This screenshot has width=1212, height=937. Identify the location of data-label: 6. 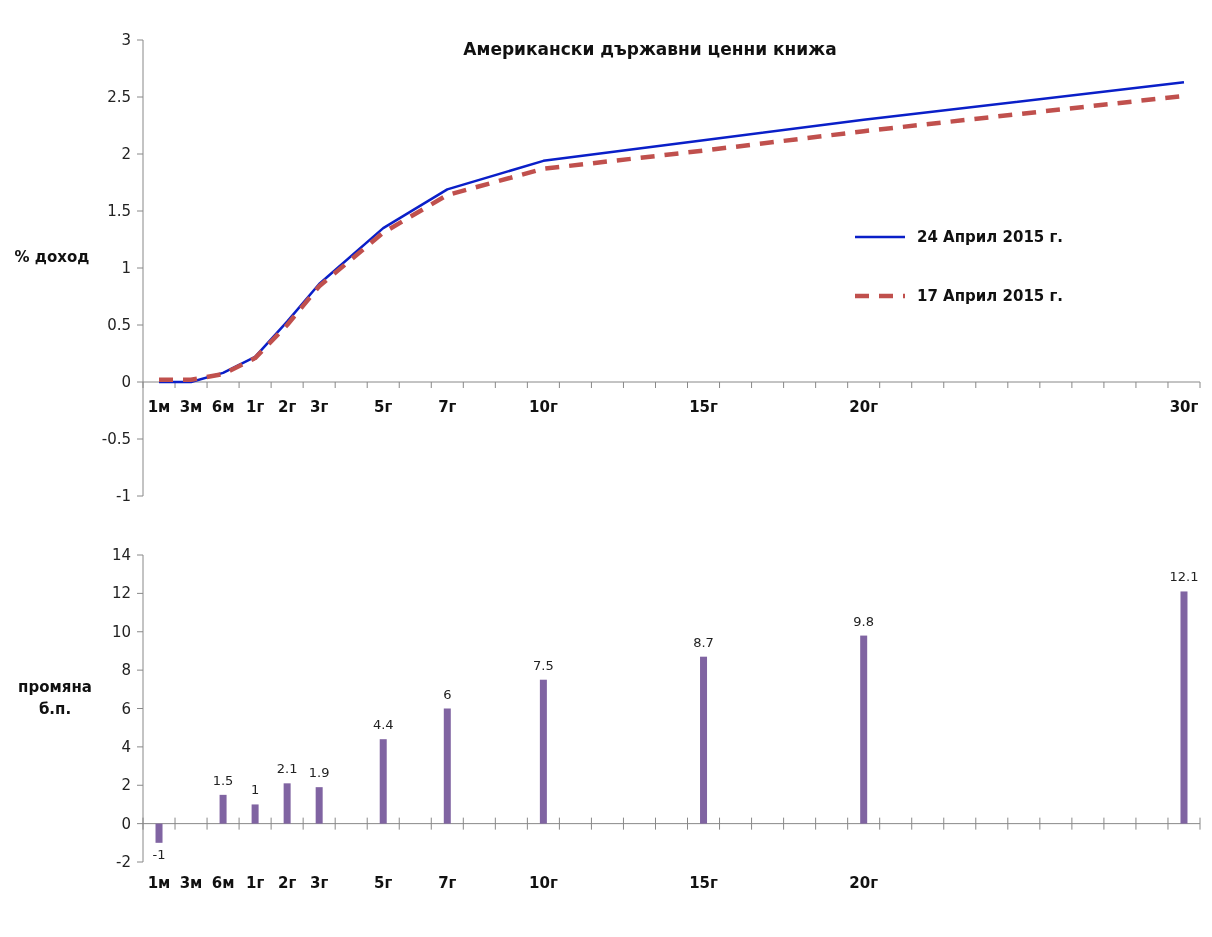
(447, 694).